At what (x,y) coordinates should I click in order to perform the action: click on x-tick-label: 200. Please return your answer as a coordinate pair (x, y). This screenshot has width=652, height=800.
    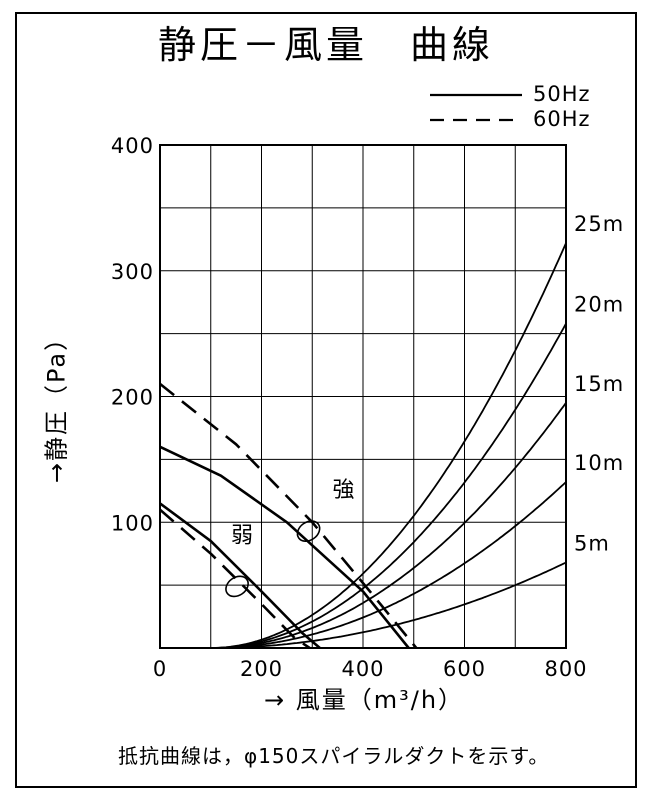
    Looking at the image, I should click on (261, 669).